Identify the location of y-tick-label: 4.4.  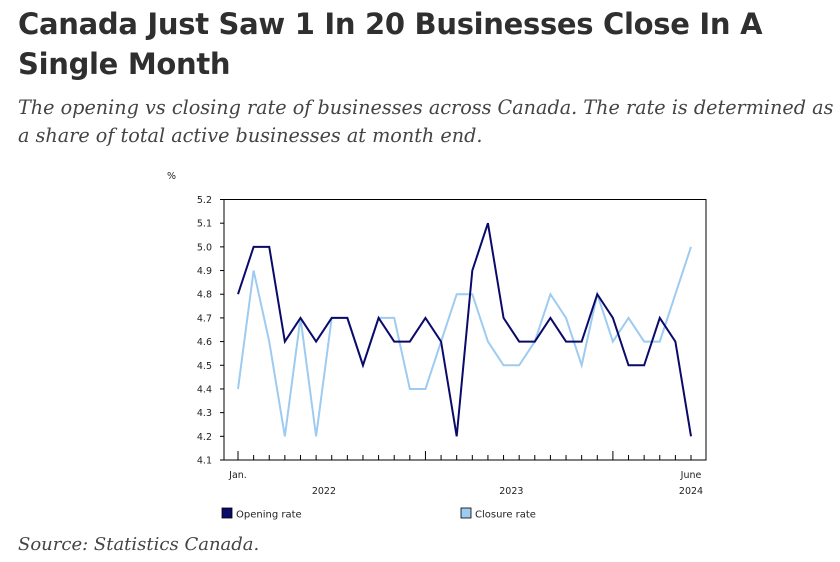
(204, 389).